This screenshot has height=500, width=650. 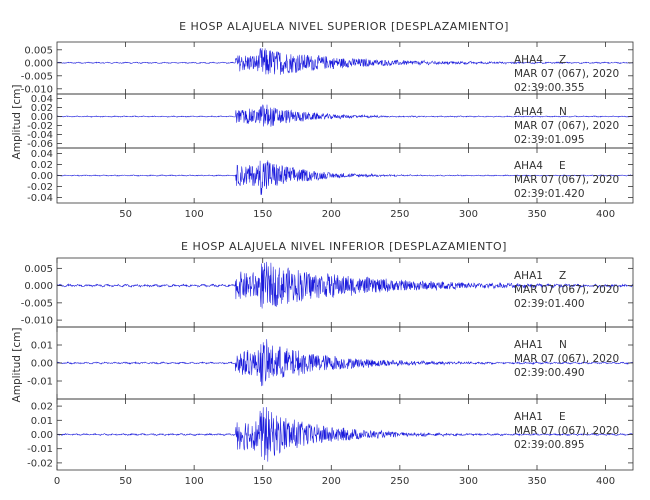 What do you see at coordinates (40, 144) in the screenshot?
I see `y-tick-label: -0.06` at bounding box center [40, 144].